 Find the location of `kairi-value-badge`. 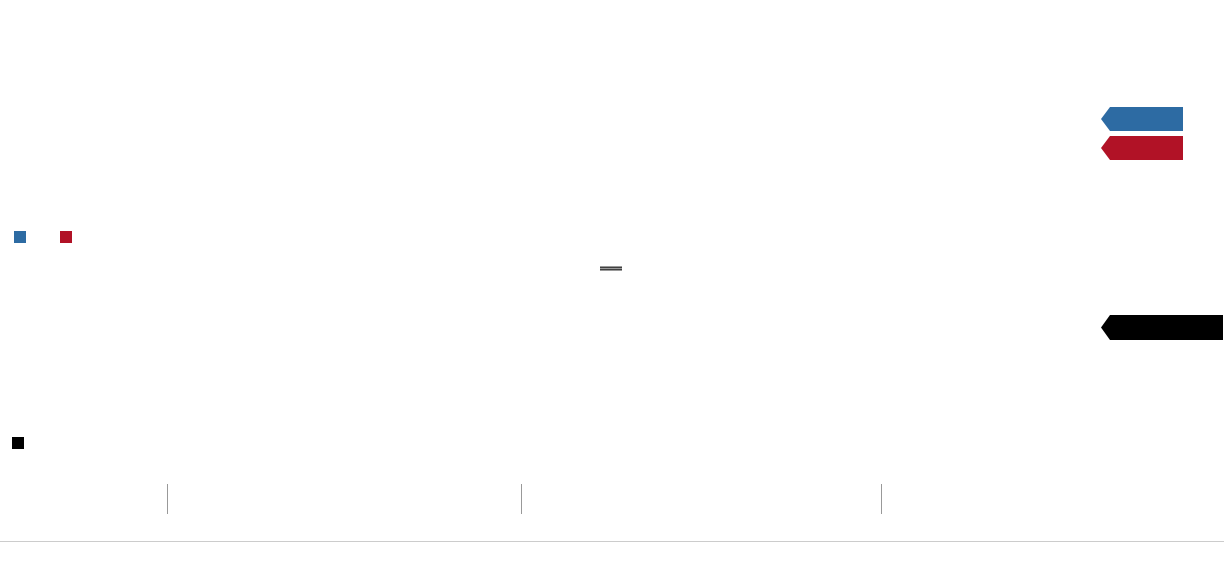

kairi-value-badge is located at coordinates (1162, 327).